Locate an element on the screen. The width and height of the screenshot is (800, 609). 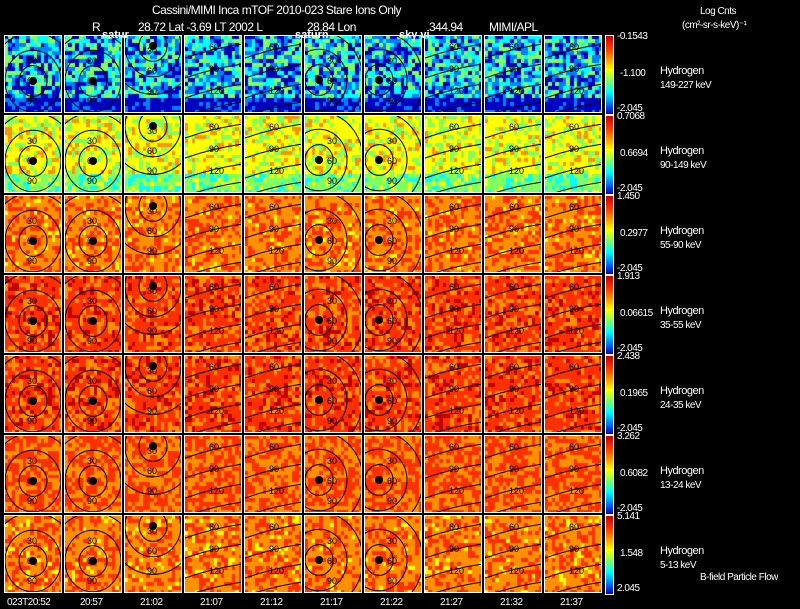
colorbar-max-label: 5.141 is located at coordinates (628, 516).